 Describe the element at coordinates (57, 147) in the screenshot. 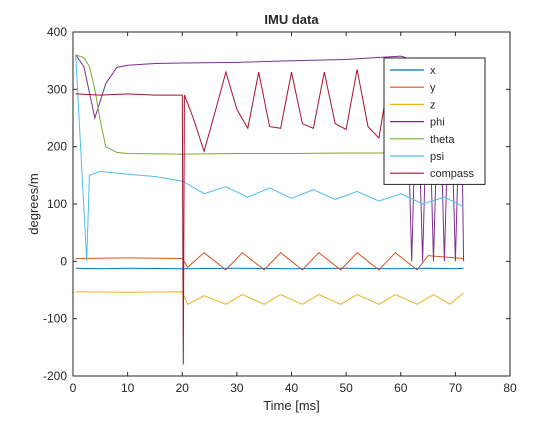

I see `y-tick-label: 200` at that location.